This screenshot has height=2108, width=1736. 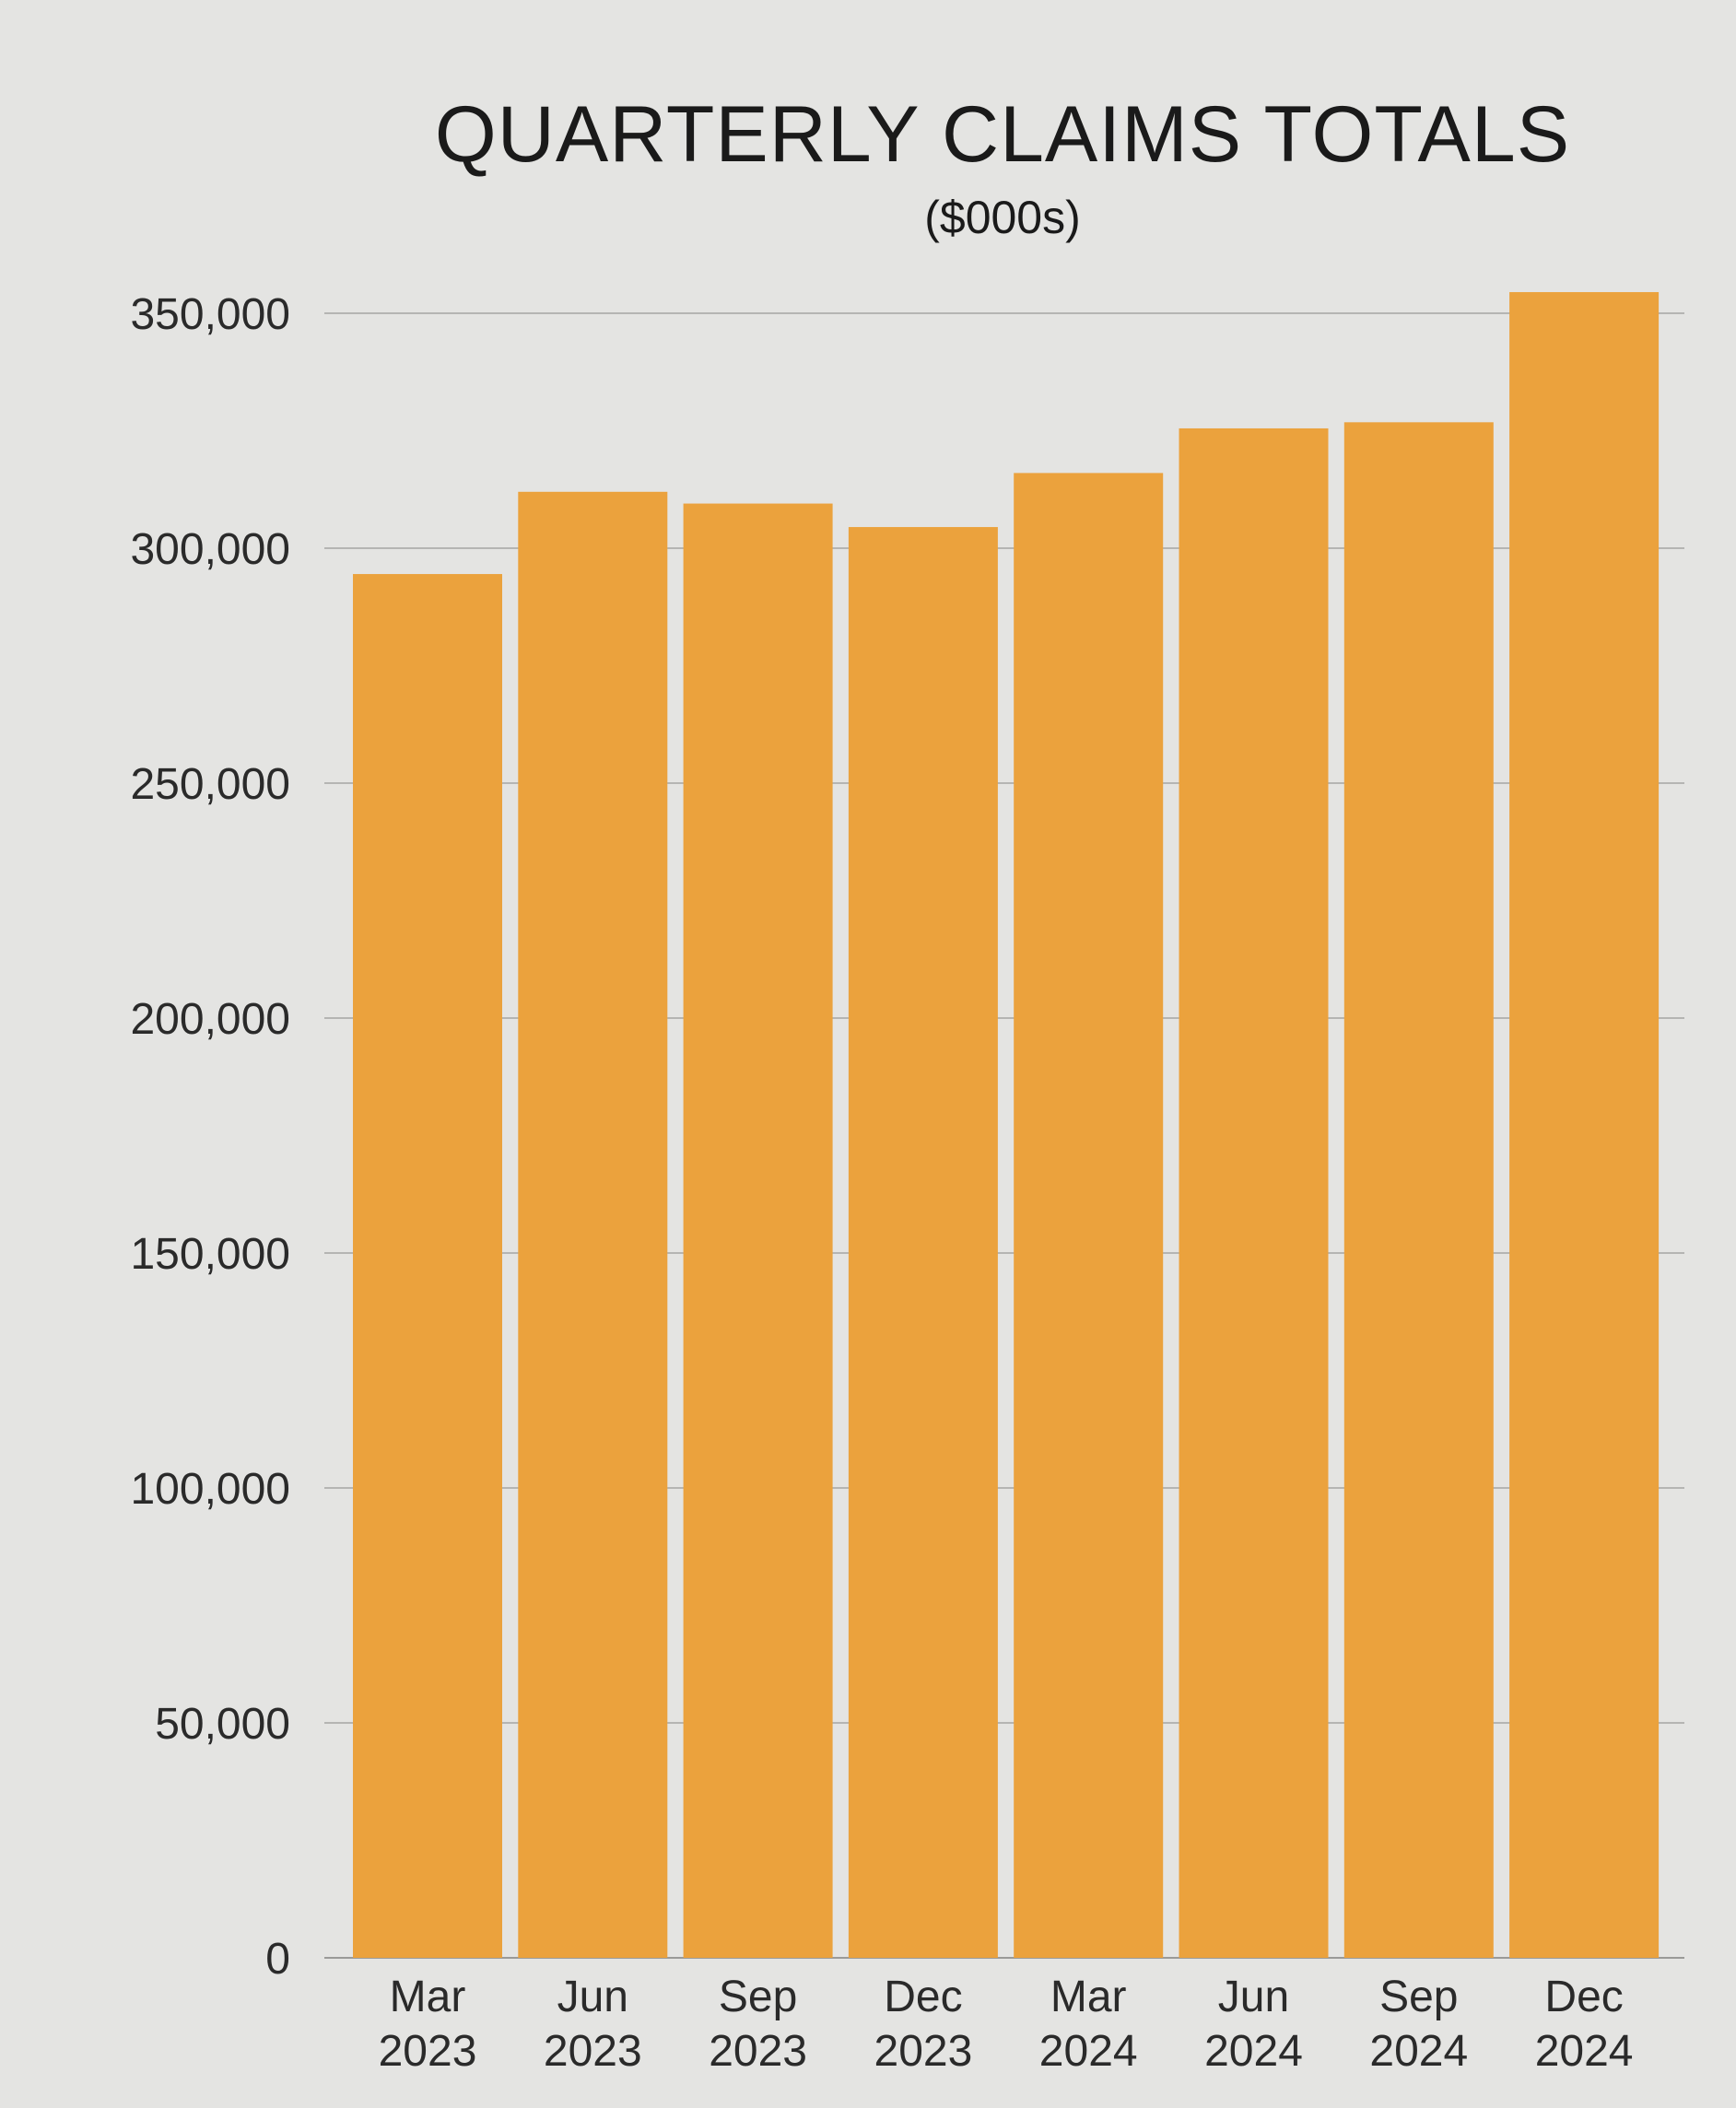 I want to click on x-category-label: Jun 2024, so click(x=1253, y=2025).